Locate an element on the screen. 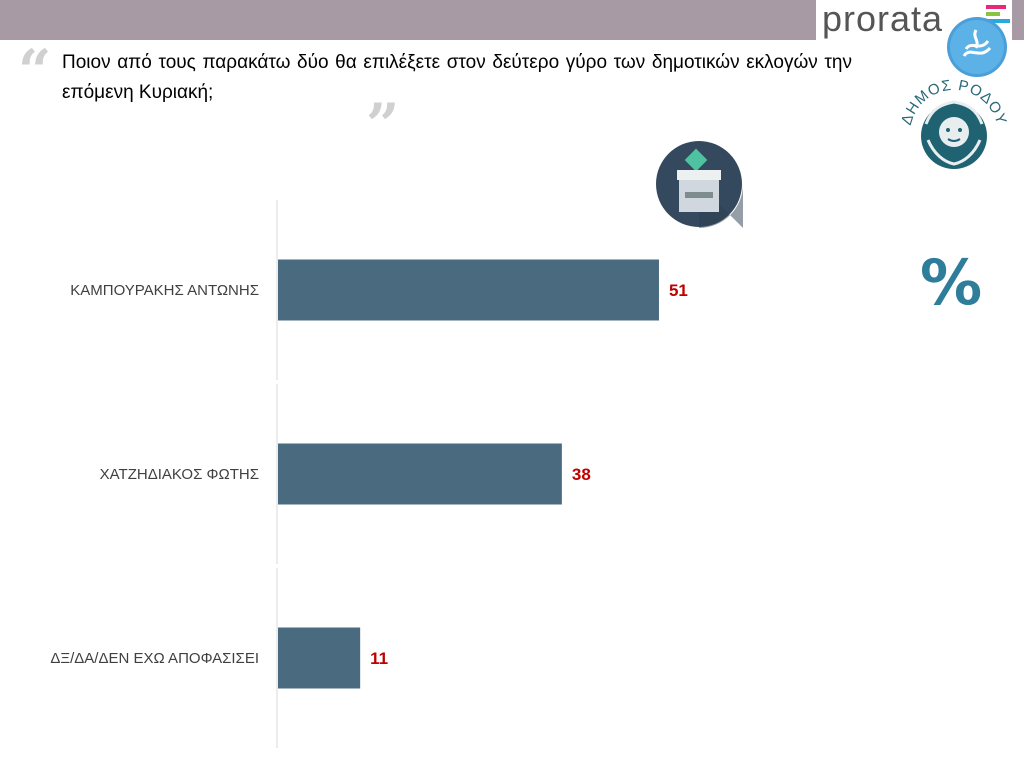  value-label: 51 is located at coordinates (678, 290).